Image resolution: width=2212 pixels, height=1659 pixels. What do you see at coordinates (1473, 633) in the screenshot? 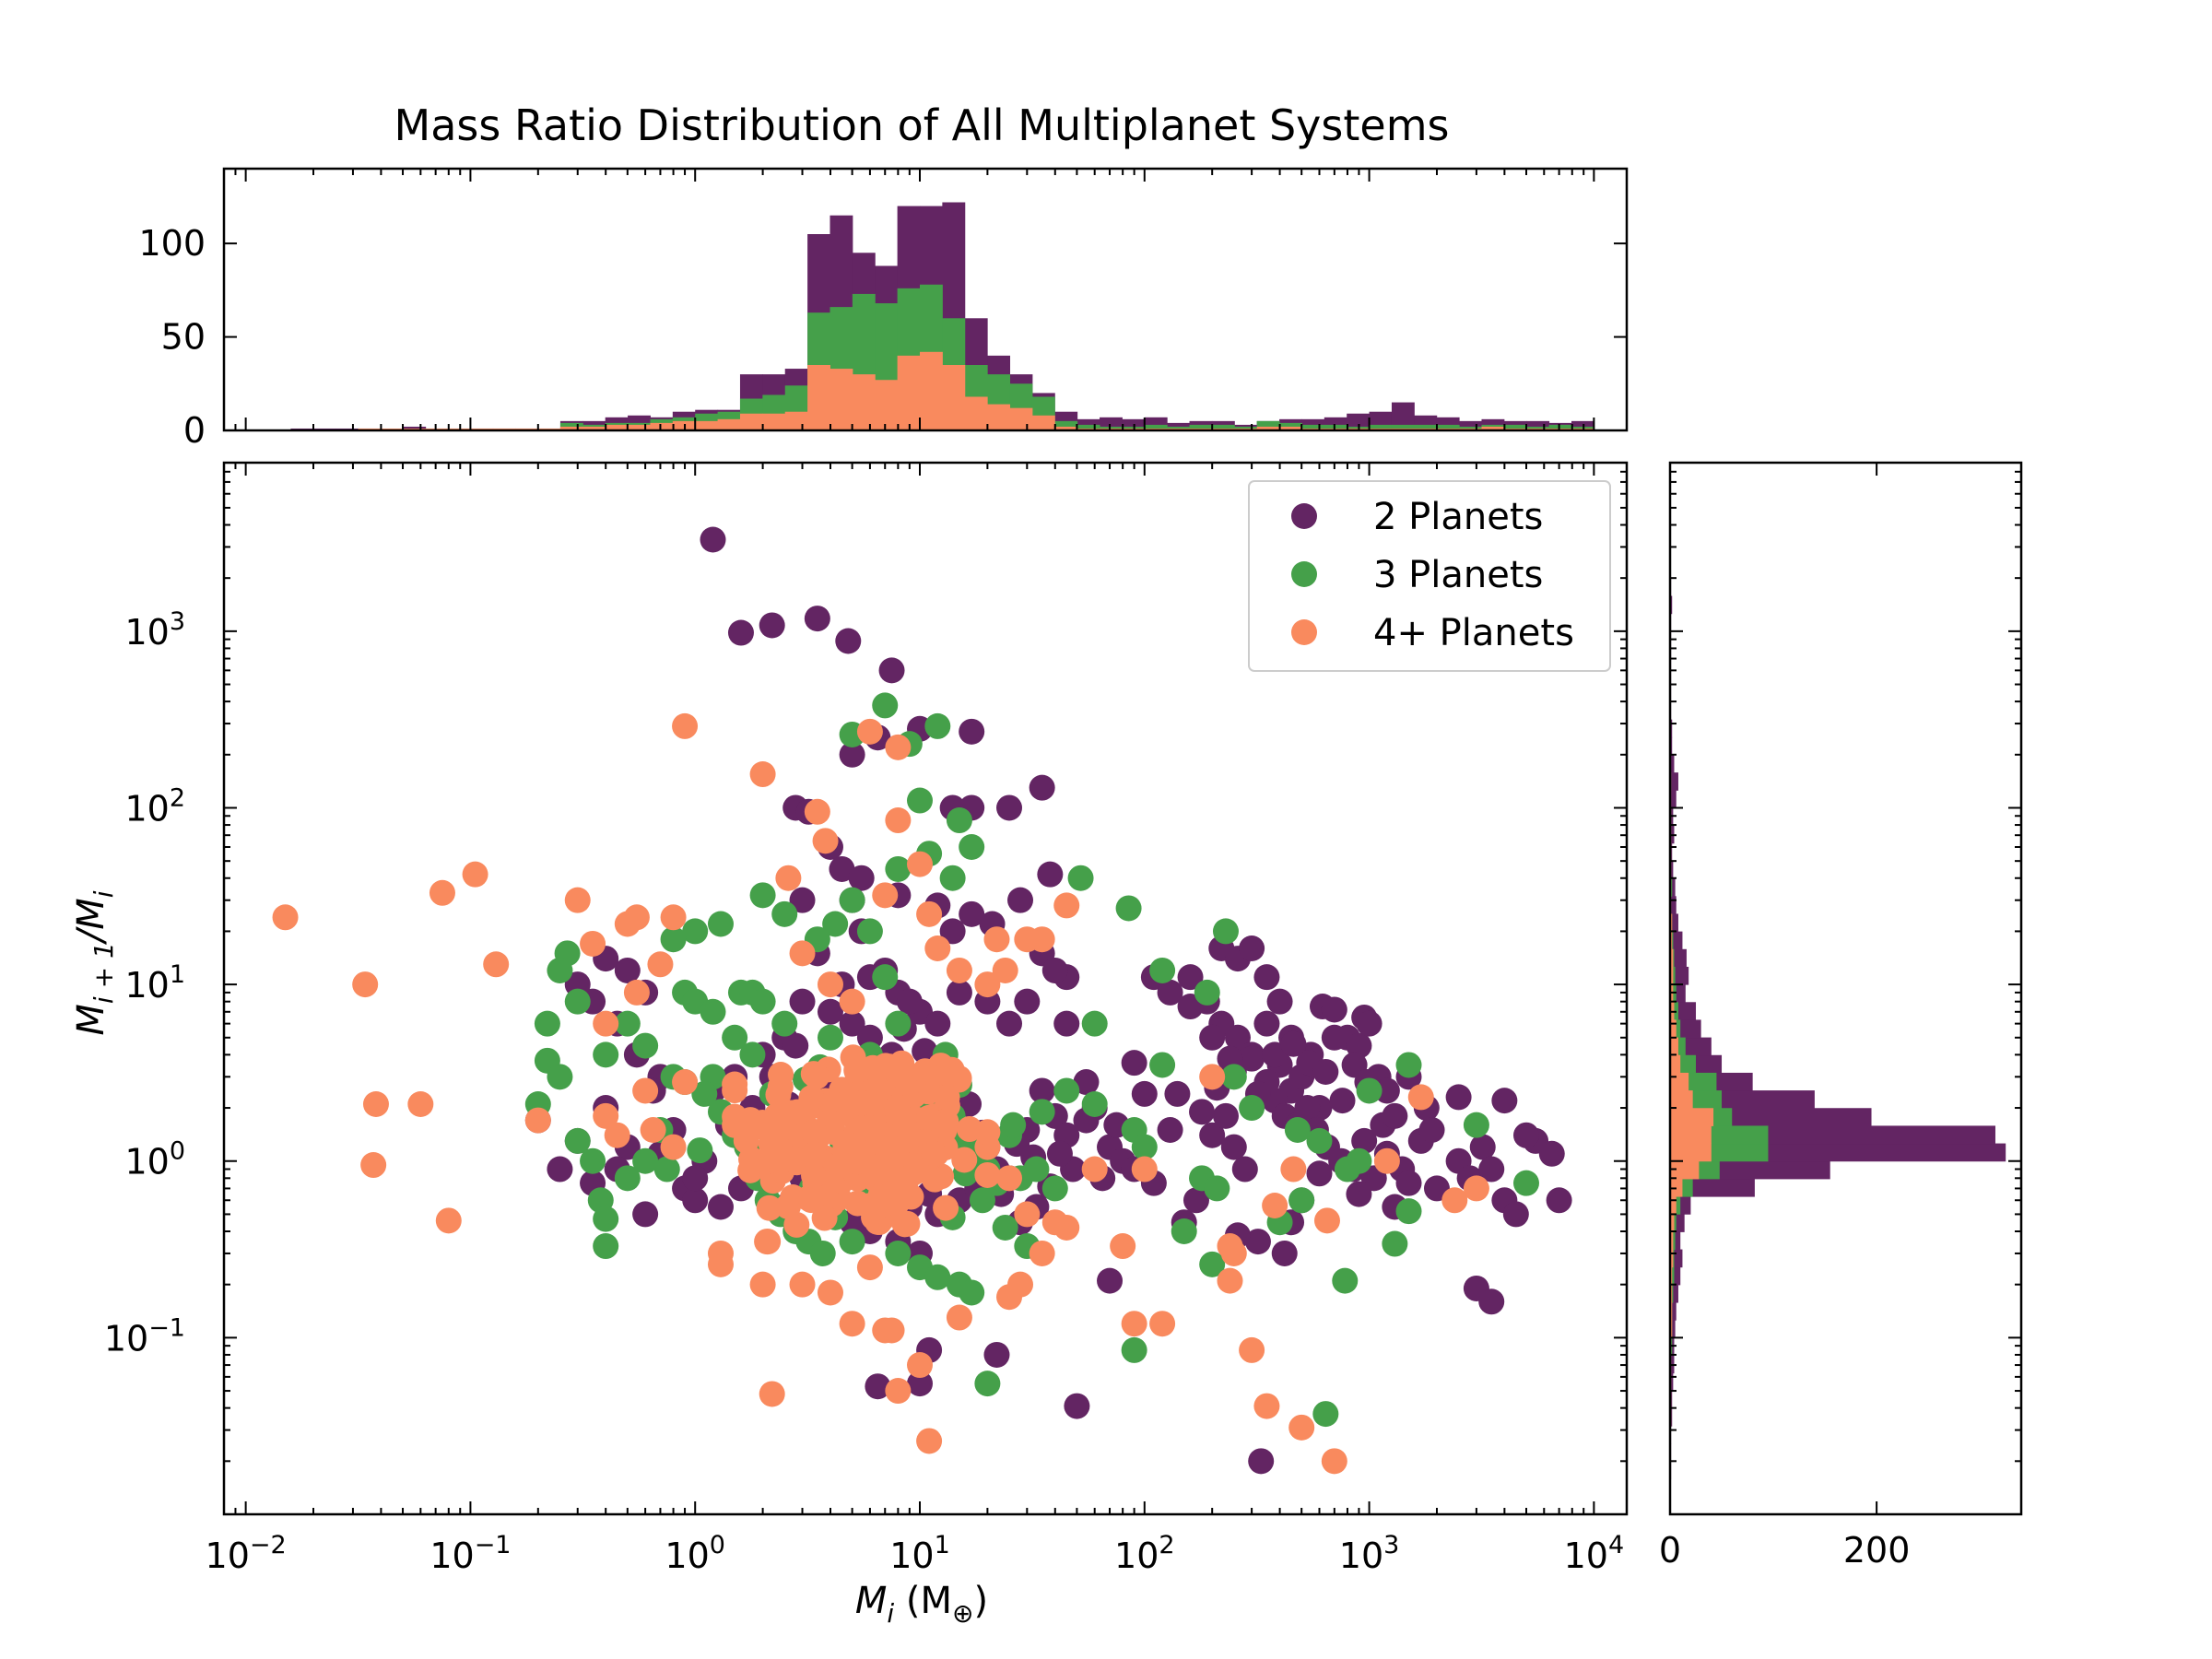
I see `legend-label: 4+ Planets` at bounding box center [1473, 633].